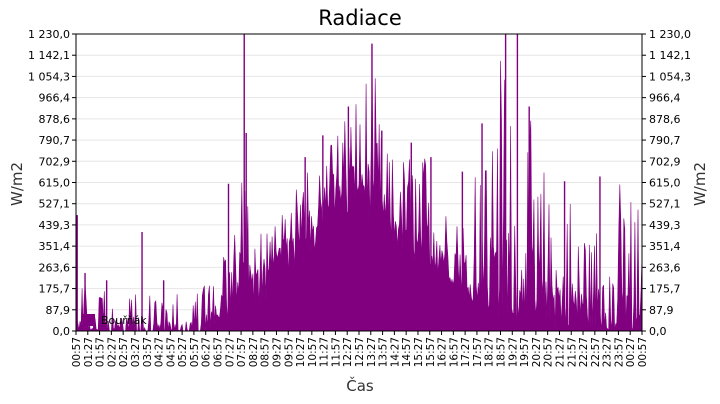 The height and width of the screenshot is (404, 720). Describe the element at coordinates (490, 352) in the screenshot. I see `x-tick-label: 18:27` at that location.